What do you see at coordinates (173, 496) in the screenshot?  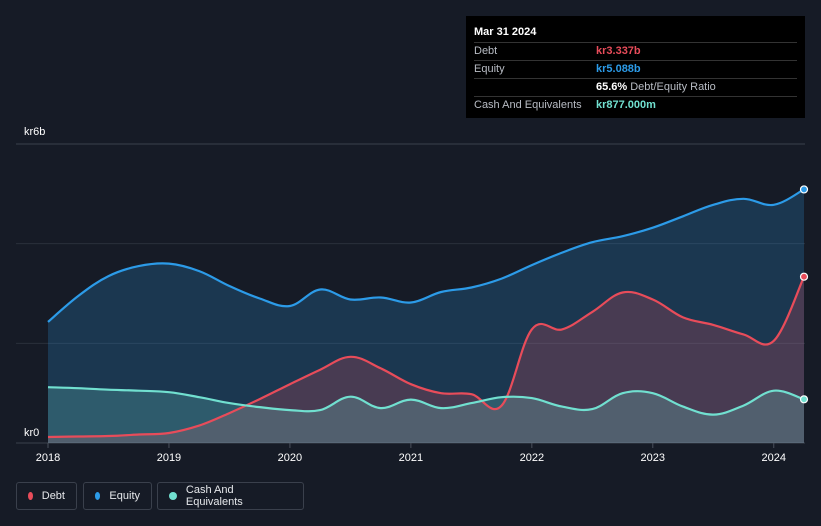 I see `cash-dot-icon` at bounding box center [173, 496].